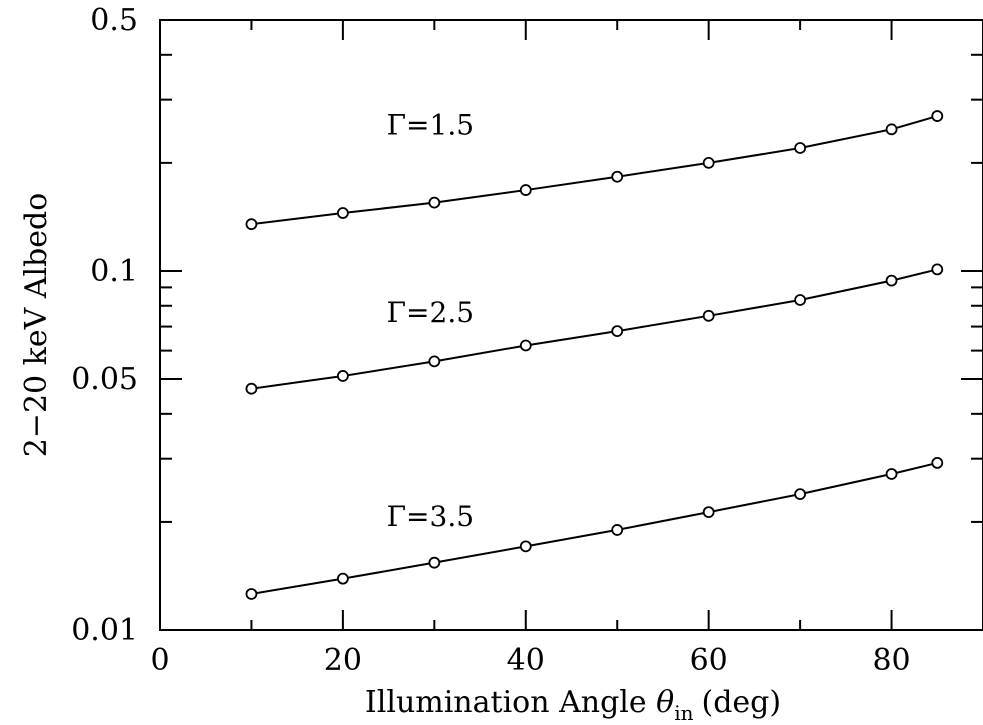 The image size is (983, 725). Describe the element at coordinates (683, 713) in the screenshot. I see `x-axis-label-subscript: in` at that location.